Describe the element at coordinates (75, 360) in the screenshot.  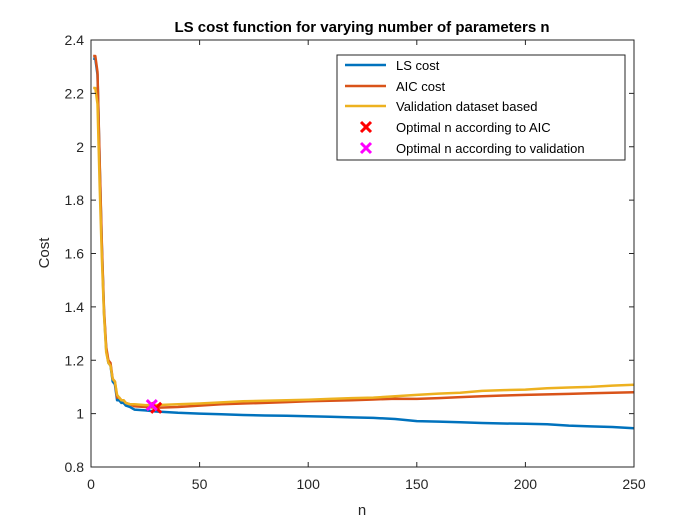
I see `y-tick-label: 1.2` at that location.